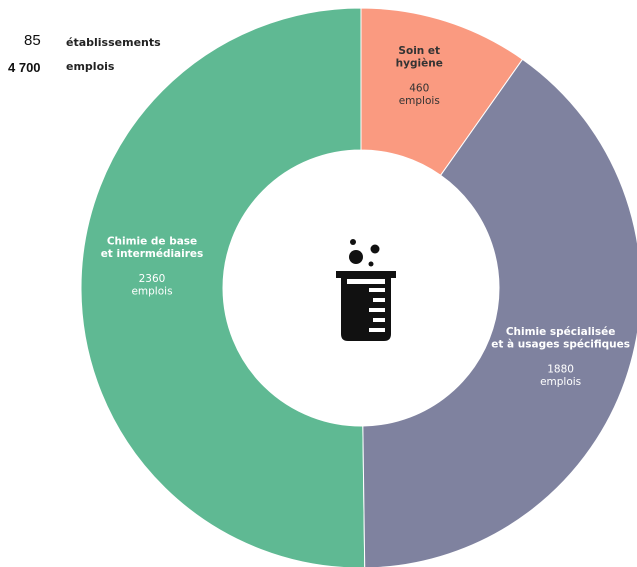  What do you see at coordinates (560, 369) in the screenshot?
I see `segment-value: 1880` at bounding box center [560, 369].